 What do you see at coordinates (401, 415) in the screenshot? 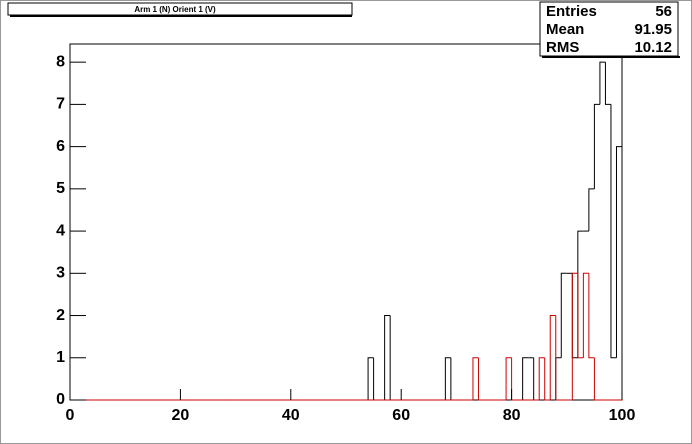
I see `x-tick-label: 60` at bounding box center [401, 415].